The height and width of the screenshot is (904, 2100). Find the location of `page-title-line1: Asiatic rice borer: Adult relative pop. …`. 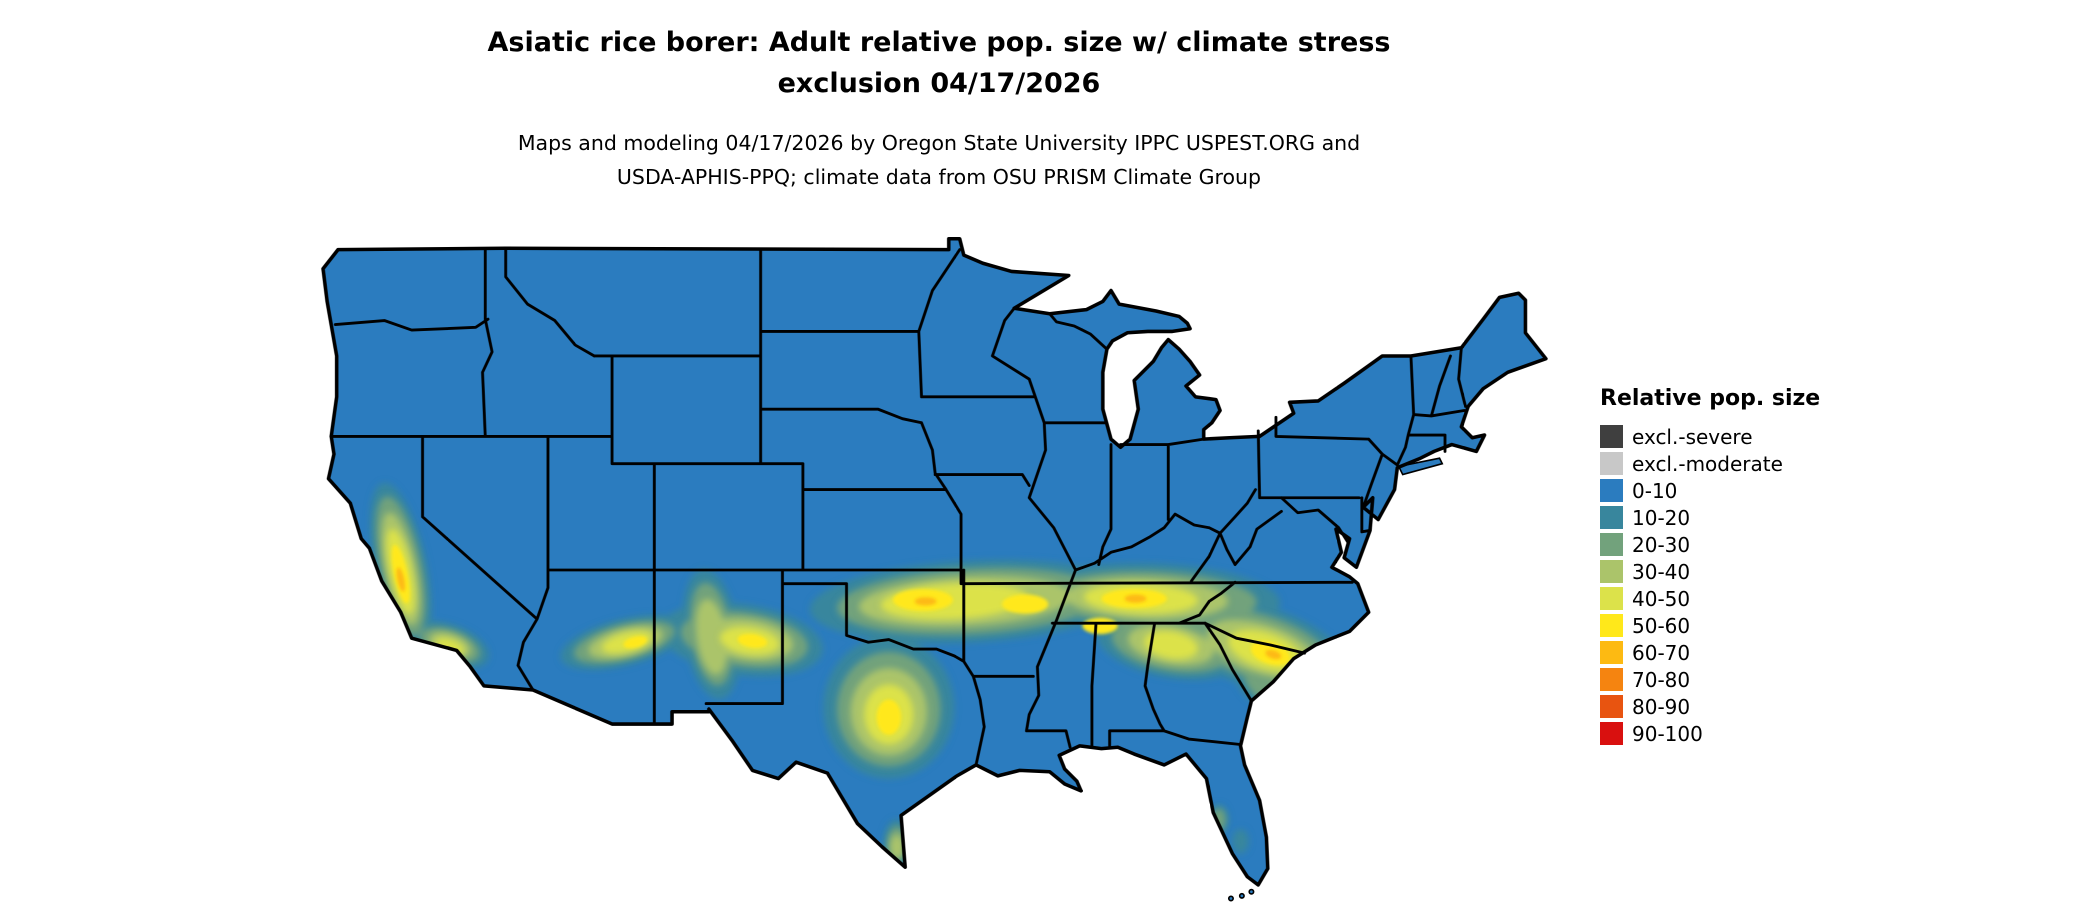

page-title-line1: Asiatic rice borer: Adult relative pop. … is located at coordinates (939, 42).